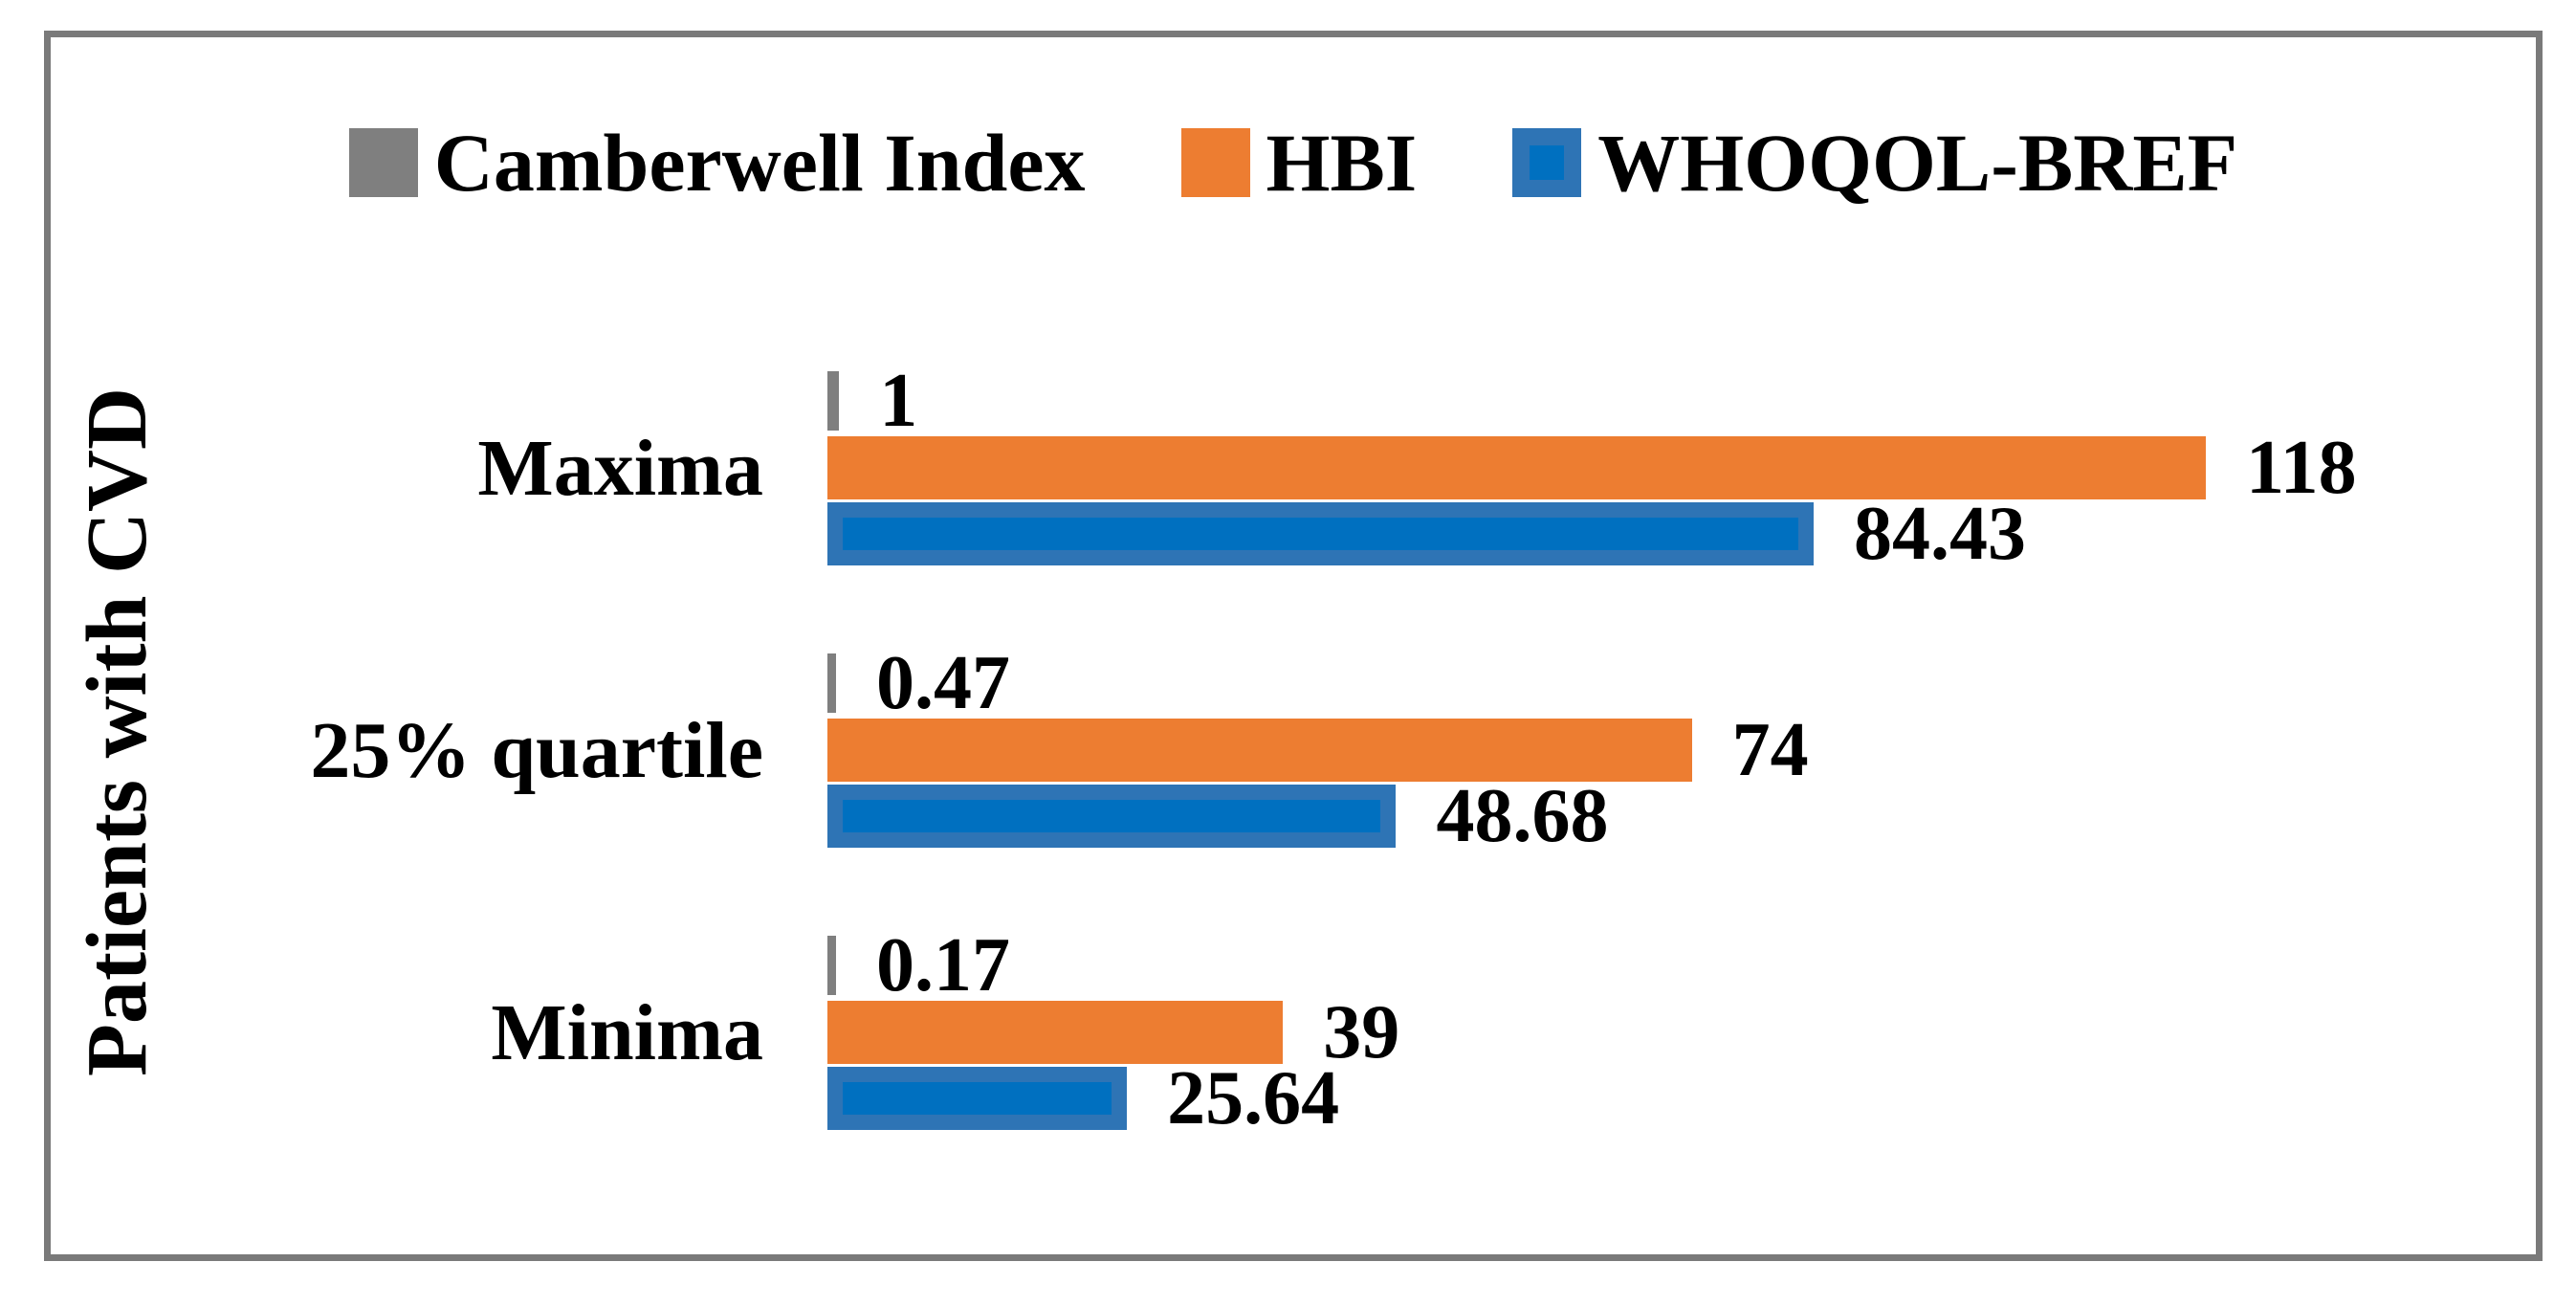 This screenshot has width=2576, height=1306. What do you see at coordinates (833, 401) in the screenshot?
I see `bar-camberwell-index-maxima` at bounding box center [833, 401].